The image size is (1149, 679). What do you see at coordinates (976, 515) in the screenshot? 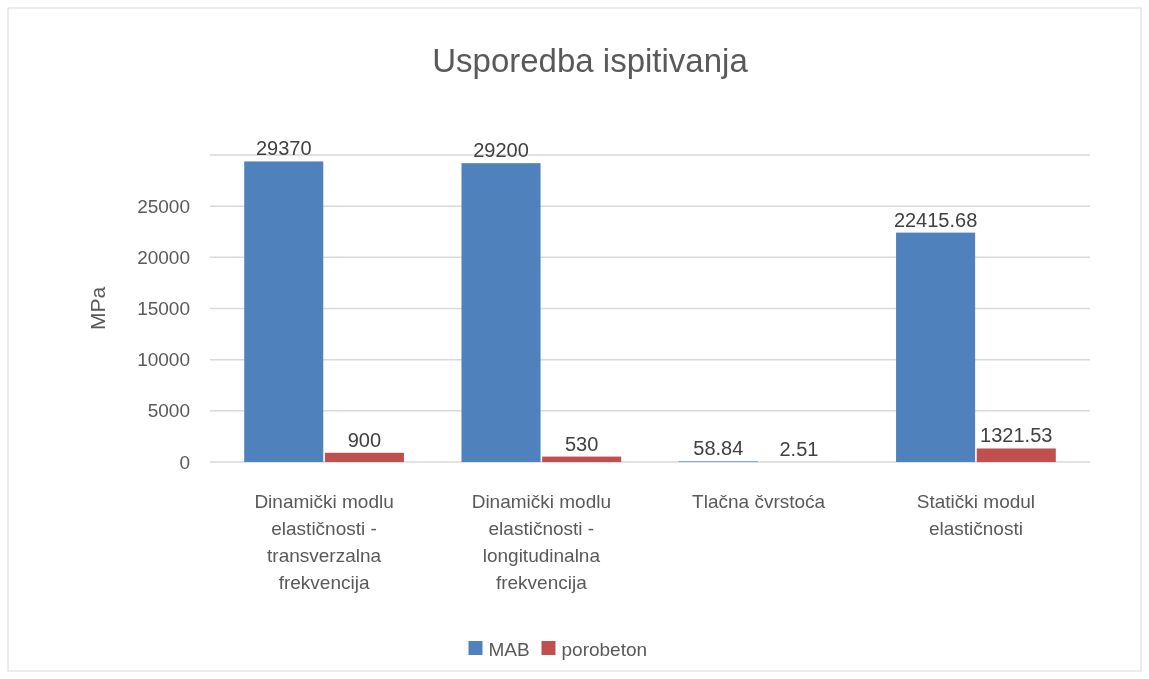
I see `x-tick-label: Statički modul elastičnosti` at bounding box center [976, 515].